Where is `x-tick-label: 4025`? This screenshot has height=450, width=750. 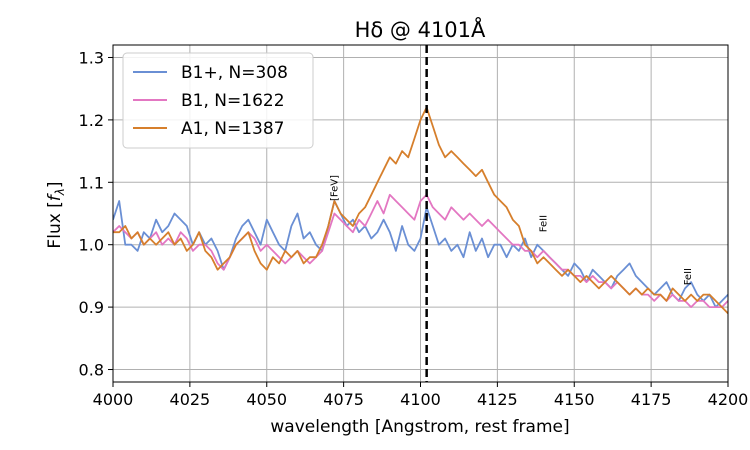 x-tick-label: 4025 is located at coordinates (190, 399).